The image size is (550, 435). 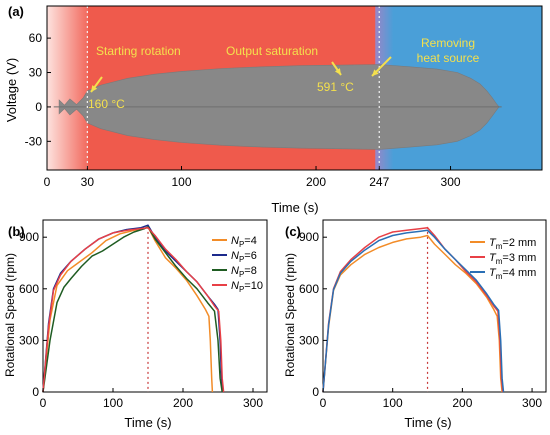 I want to click on ytick-label-30: 30, so click(x=36, y=73).